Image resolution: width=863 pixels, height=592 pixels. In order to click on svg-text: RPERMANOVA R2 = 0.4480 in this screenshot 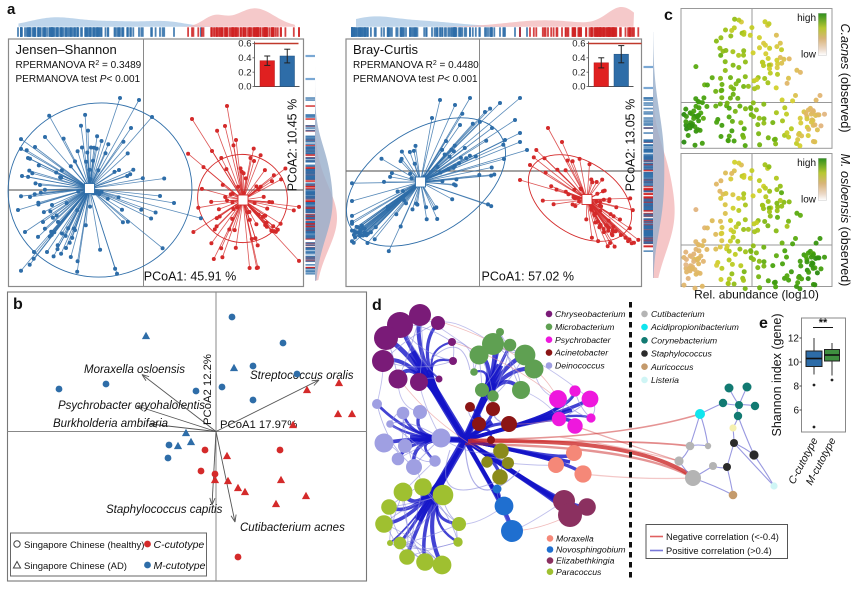, I will do `click(416, 65)`.